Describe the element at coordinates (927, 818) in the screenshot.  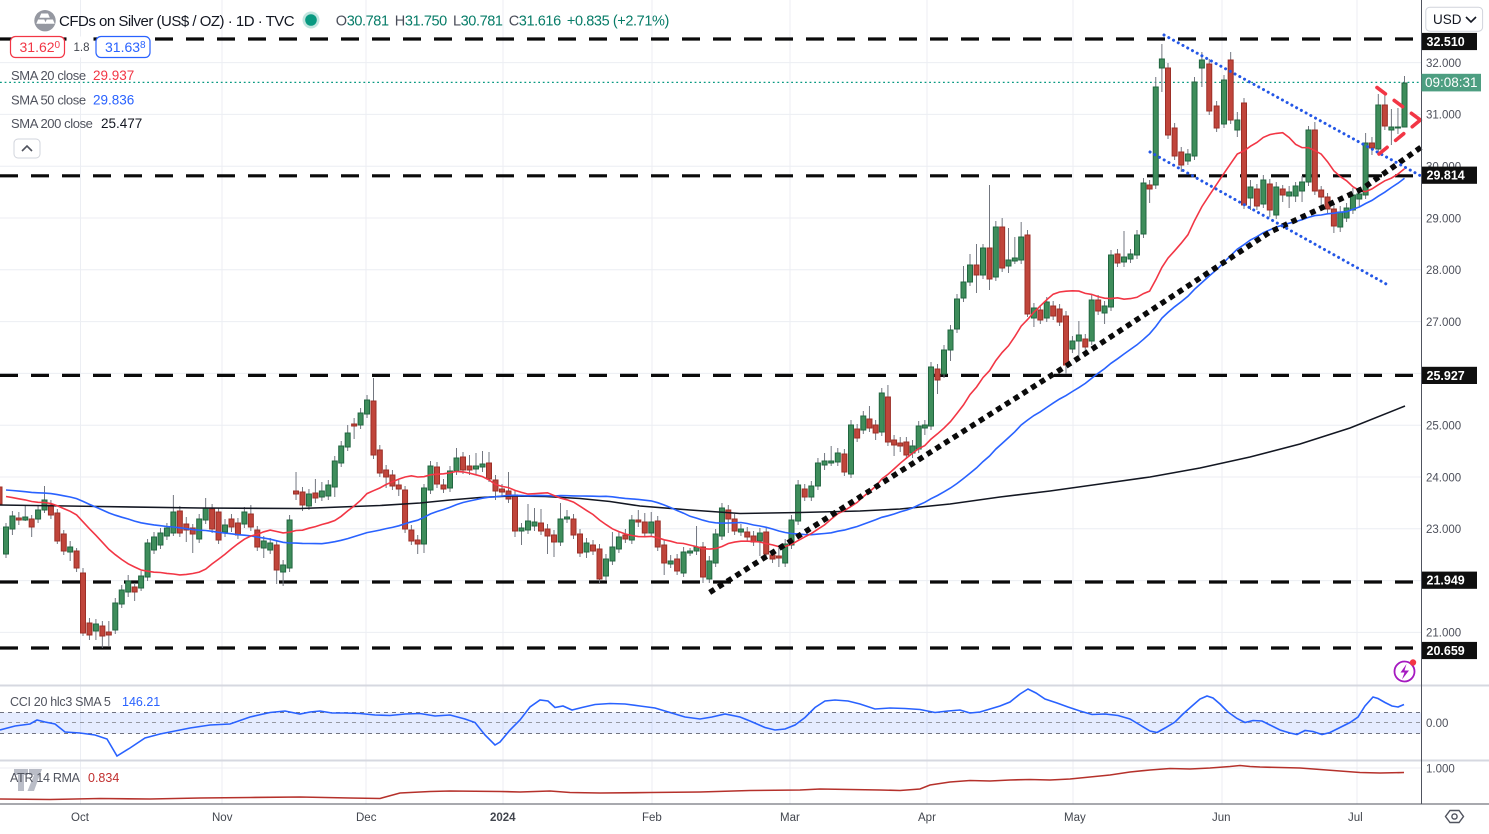
I see `svg-text: Apr` at that location.